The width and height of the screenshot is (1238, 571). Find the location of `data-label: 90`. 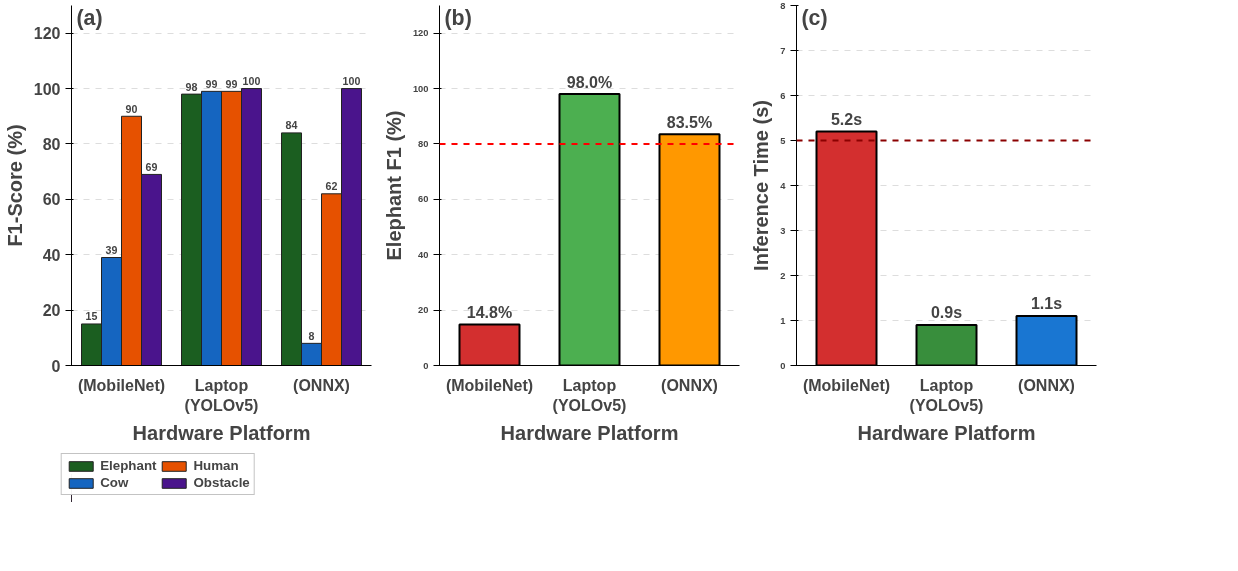

data-label: 90 is located at coordinates (131, 108).